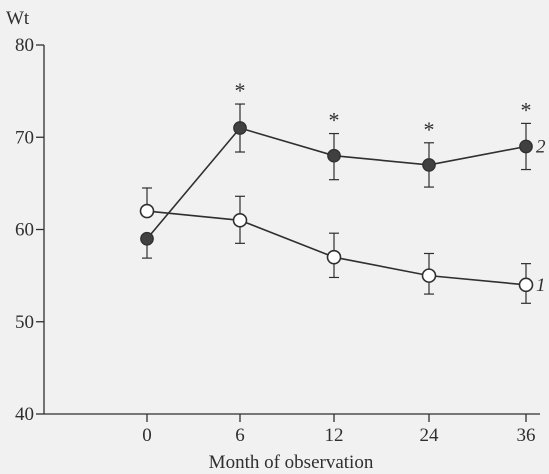  Describe the element at coordinates (291, 462) in the screenshot. I see `x-axis-label: Month of observation` at that location.